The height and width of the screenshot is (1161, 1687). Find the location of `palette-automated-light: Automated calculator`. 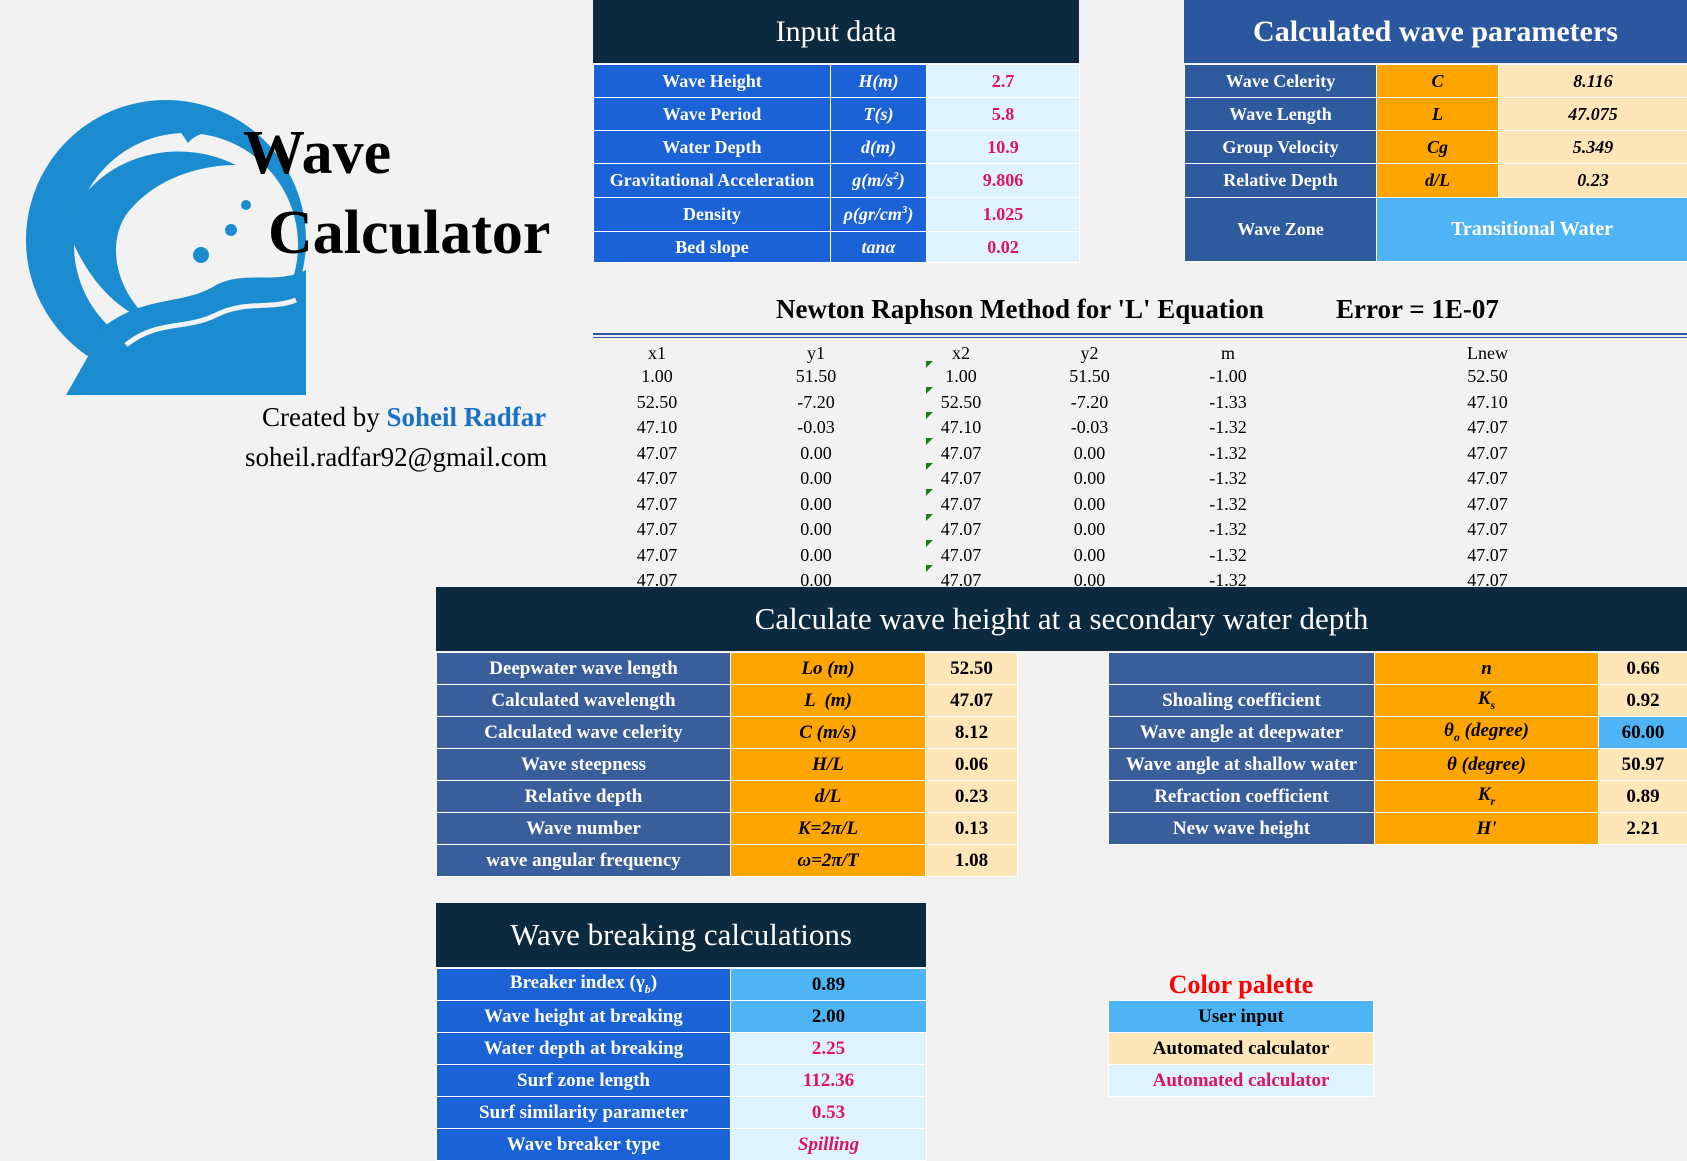

palette-automated-light: Automated calculator is located at coordinates (1241, 1081).